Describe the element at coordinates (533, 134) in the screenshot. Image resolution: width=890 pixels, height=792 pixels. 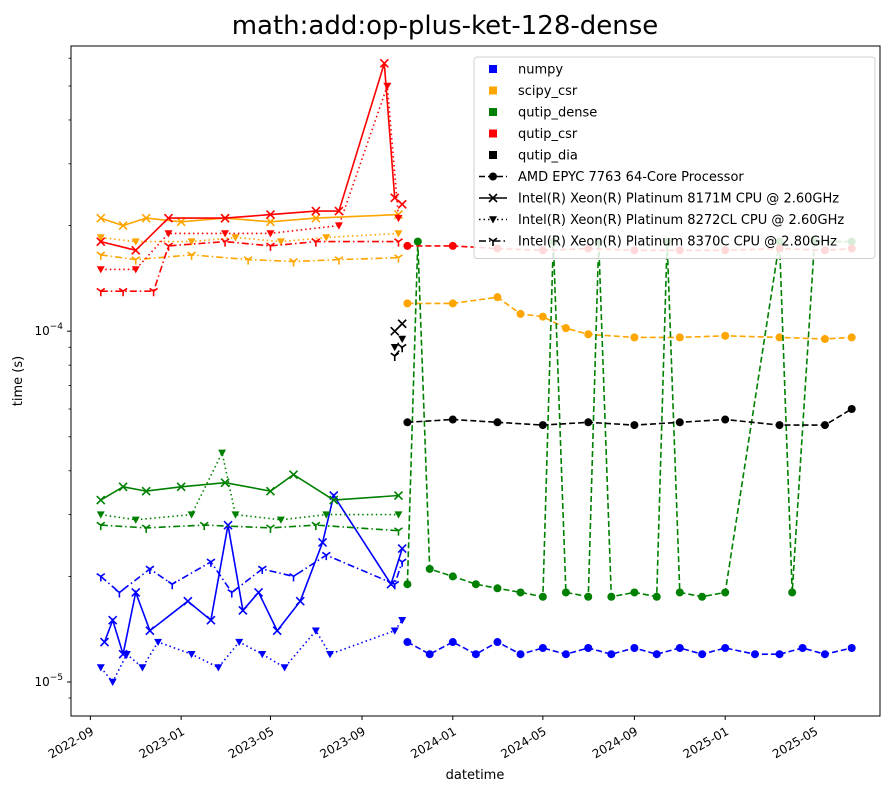
I see `legend-entry: qutip_csr` at that location.